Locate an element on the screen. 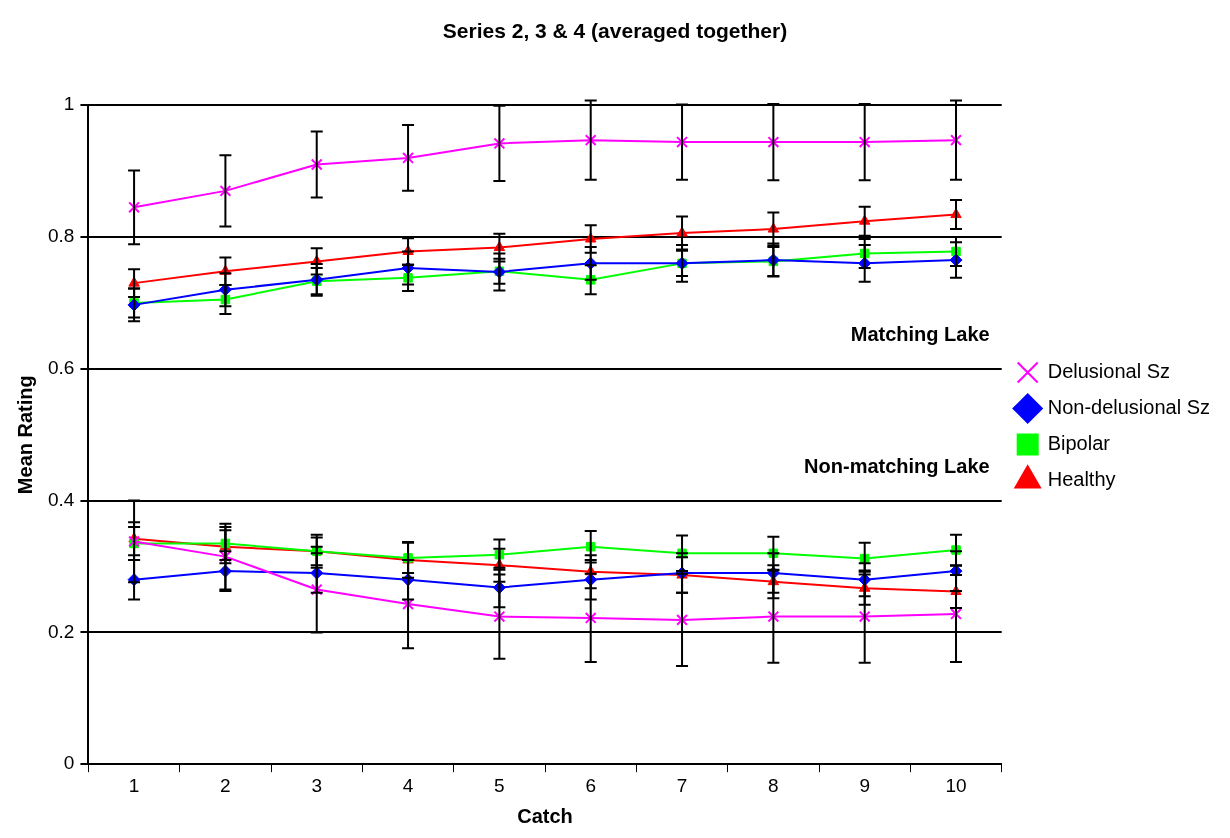 This screenshot has height=838, width=1230. y-tick-label: 0.6 is located at coordinates (61, 368).